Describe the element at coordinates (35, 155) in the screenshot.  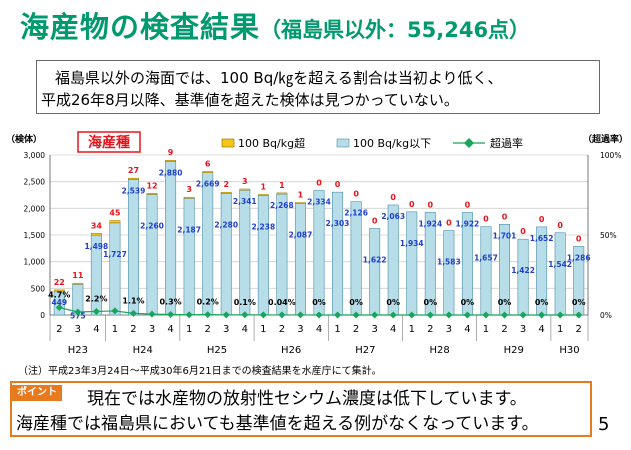
I see `y-tick-label: 3,000` at that location.